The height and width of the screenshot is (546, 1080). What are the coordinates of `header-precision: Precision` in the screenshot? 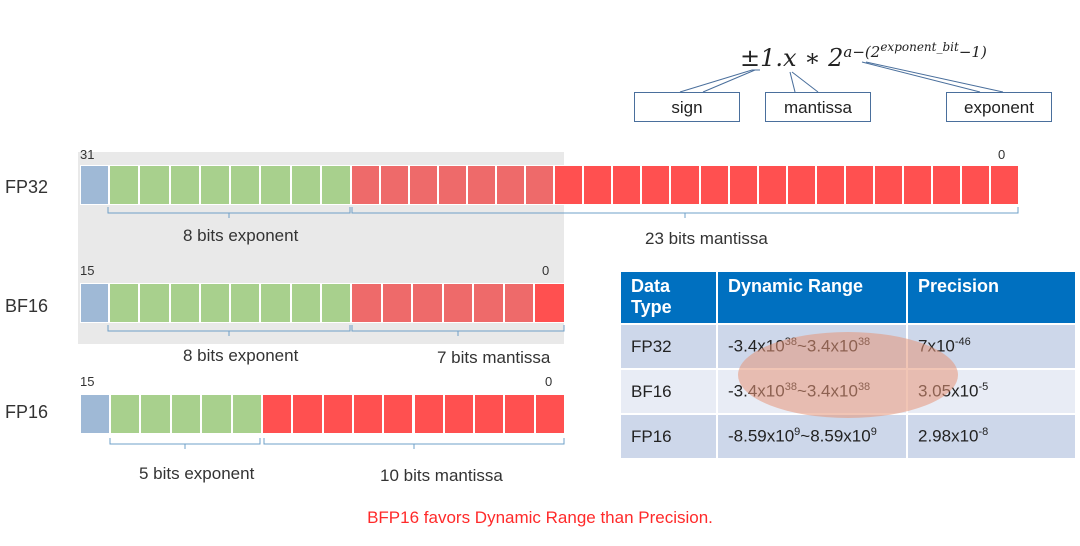 It's located at (991, 298).